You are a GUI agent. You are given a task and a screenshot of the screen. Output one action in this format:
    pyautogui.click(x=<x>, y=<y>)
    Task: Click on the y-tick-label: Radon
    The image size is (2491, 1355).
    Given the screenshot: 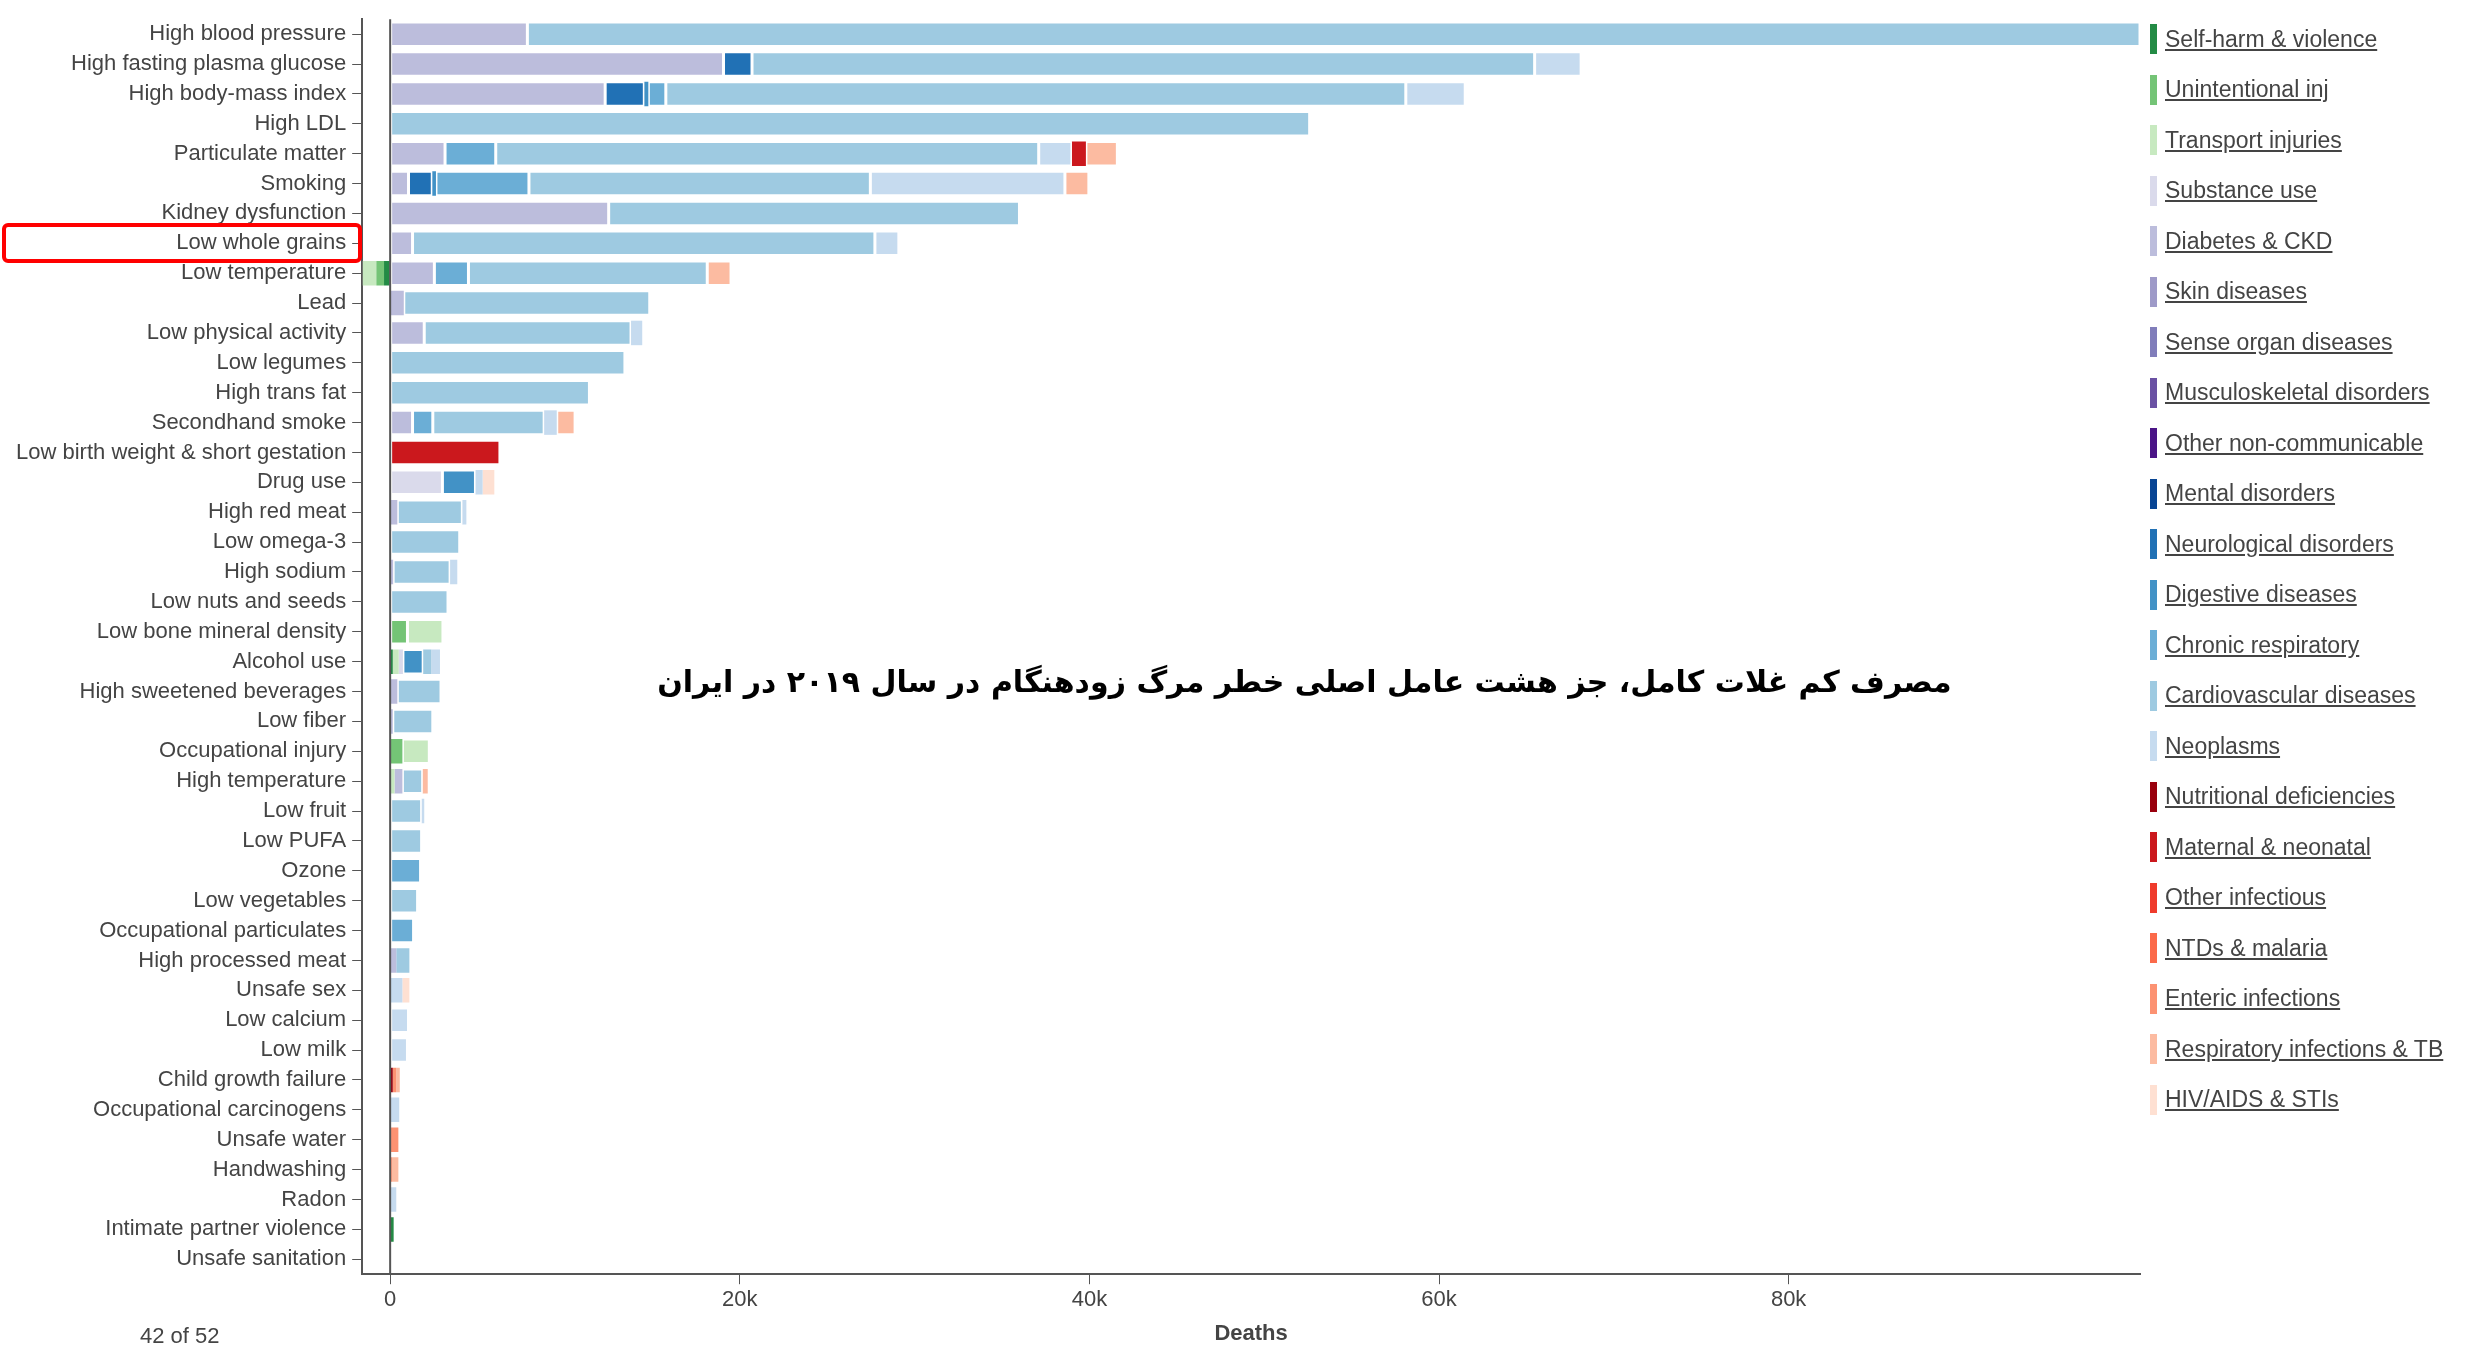 What is the action you would take?
    pyautogui.click(x=314, y=1198)
    